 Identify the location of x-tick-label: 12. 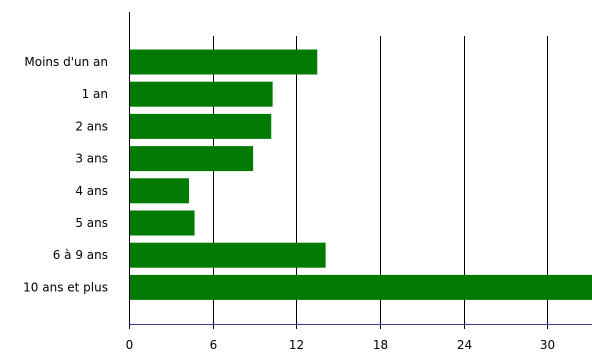
(296, 345).